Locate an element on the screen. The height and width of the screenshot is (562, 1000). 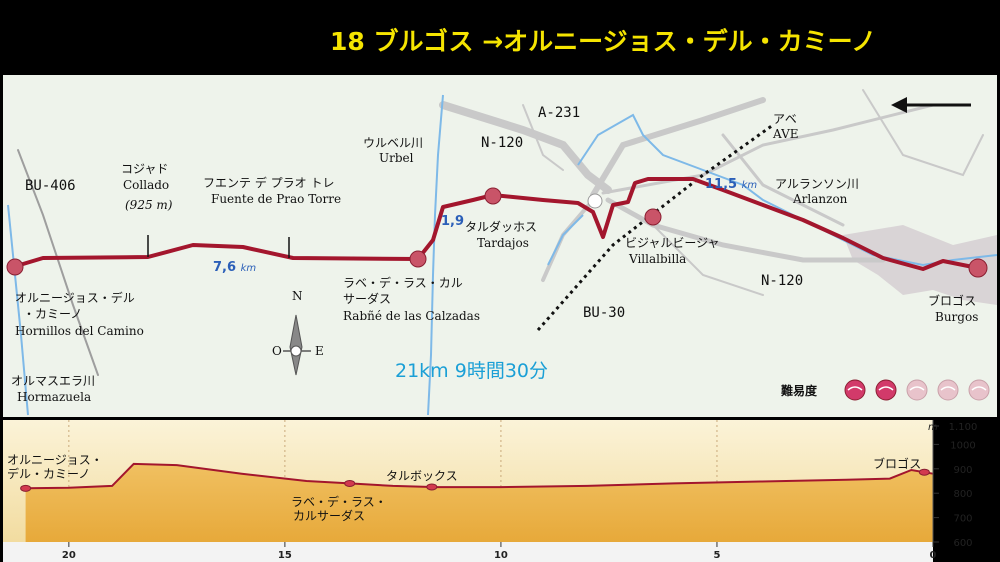
place-collado-lat: Collado is located at coordinates (146, 185).